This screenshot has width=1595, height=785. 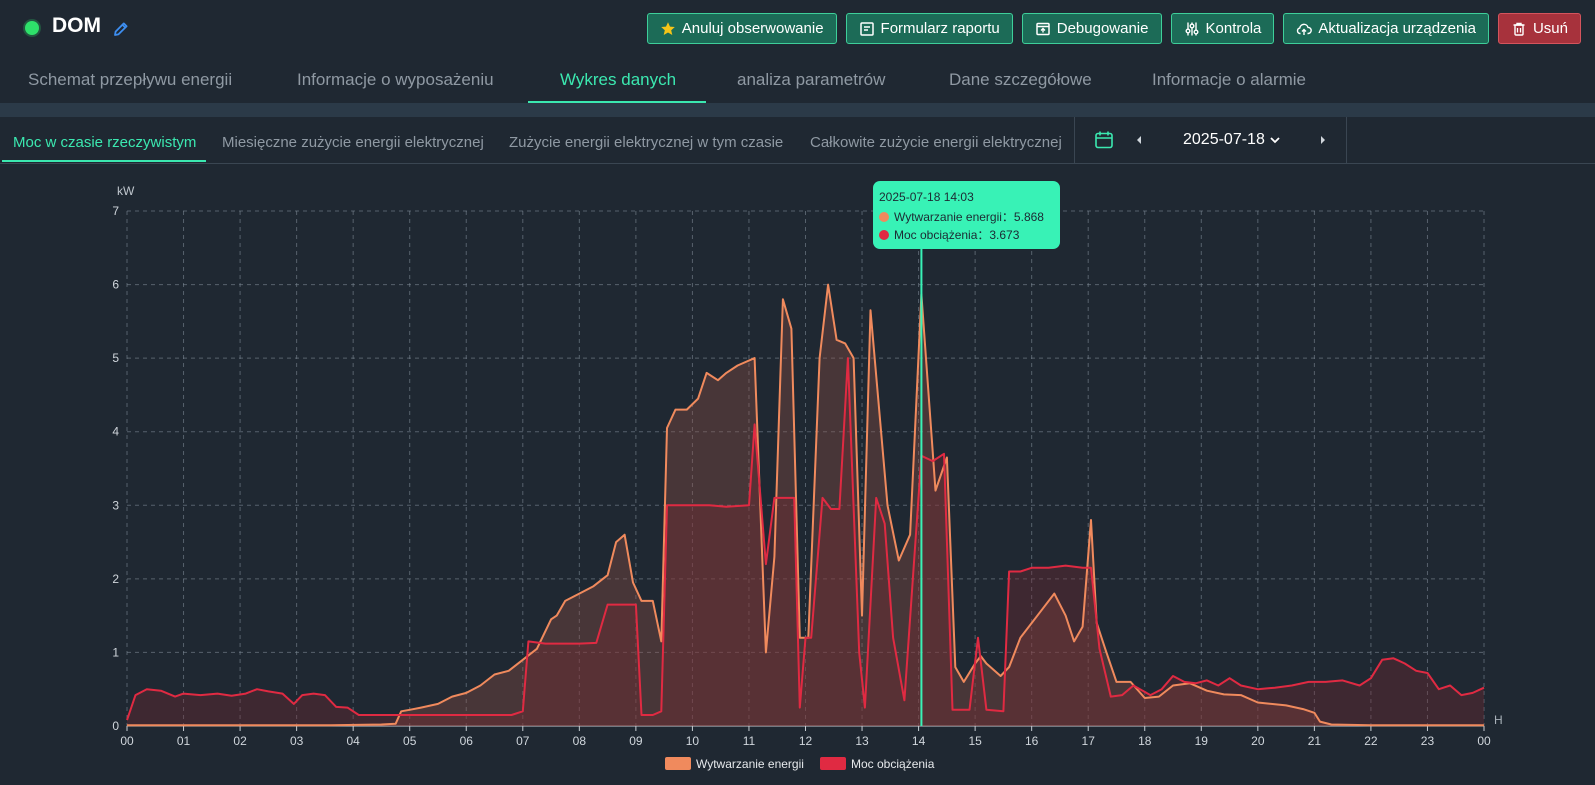 I want to click on x-tick-label: 20, so click(x=1258, y=741).